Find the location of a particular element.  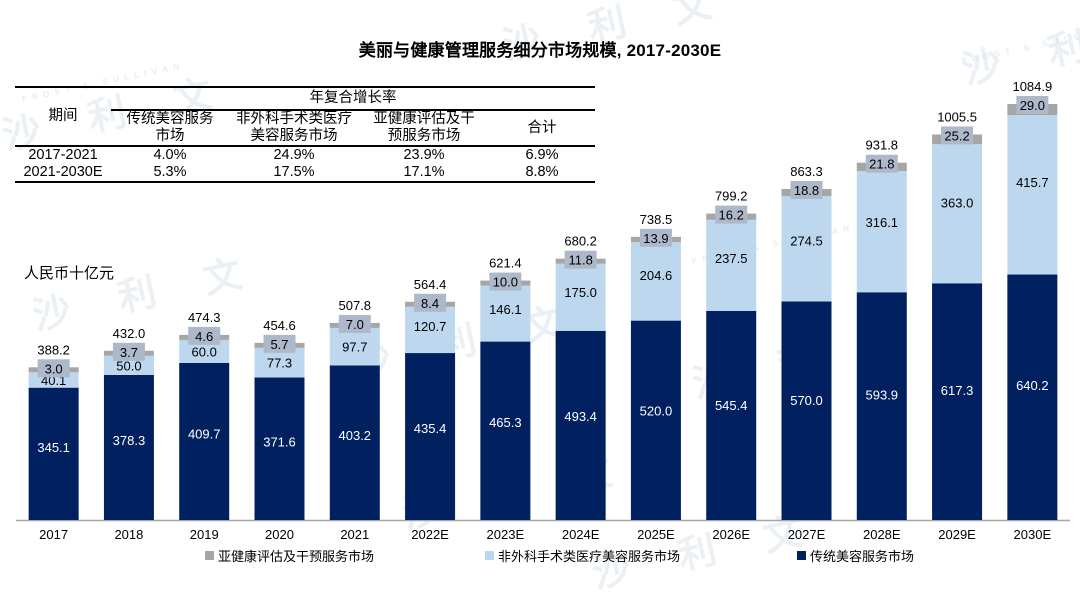

period-cell: 2017-2021 is located at coordinates (63, 155).